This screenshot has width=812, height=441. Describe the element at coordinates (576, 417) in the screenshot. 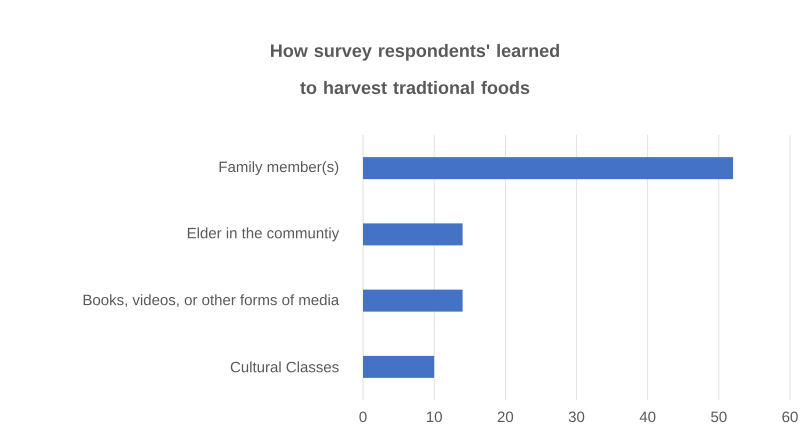

I see `x-tick-label: 30` at that location.